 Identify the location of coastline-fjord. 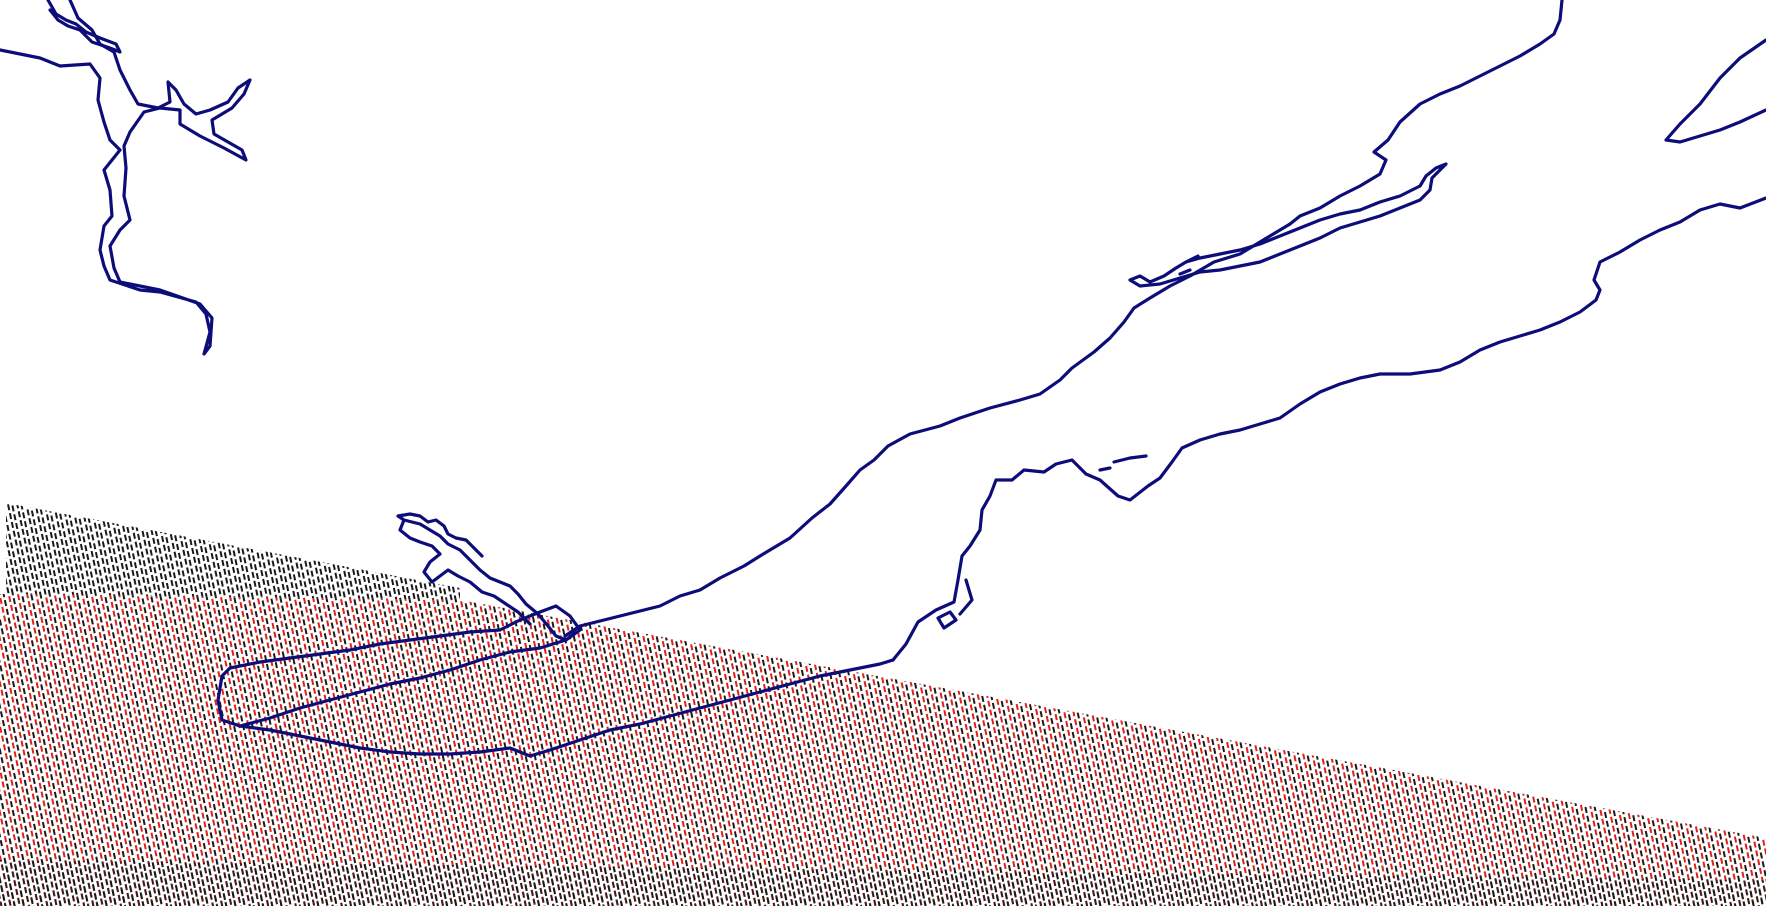
(1288, 225).